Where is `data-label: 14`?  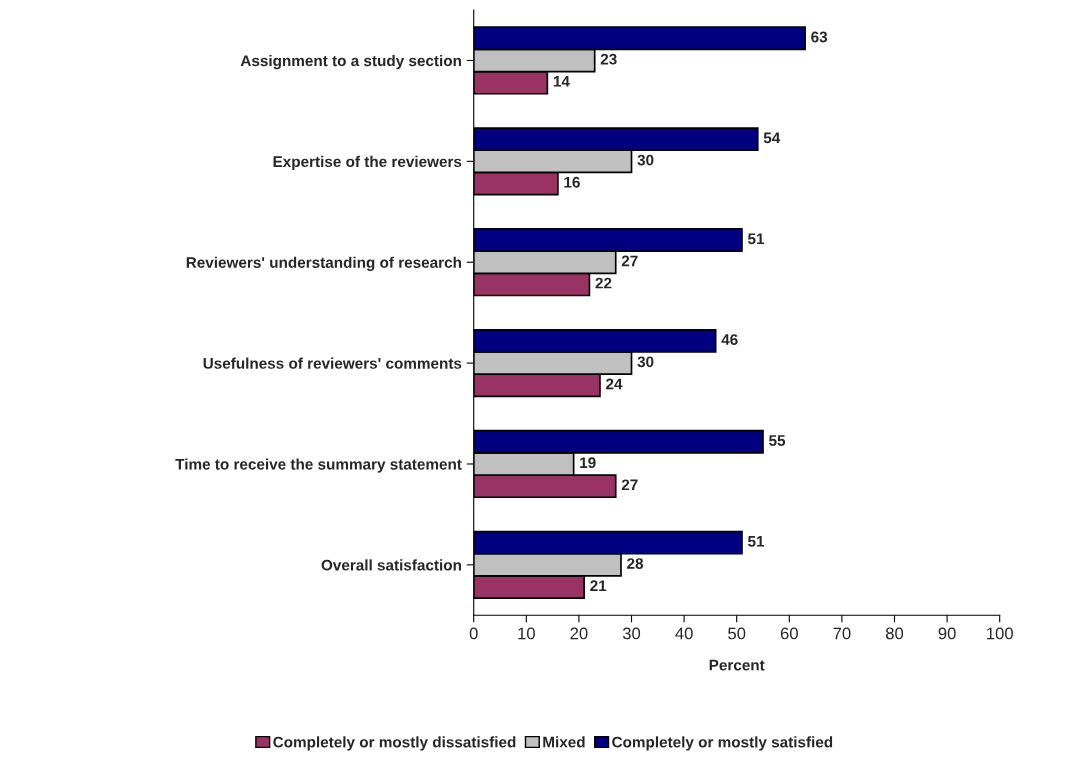 data-label: 14 is located at coordinates (561, 81).